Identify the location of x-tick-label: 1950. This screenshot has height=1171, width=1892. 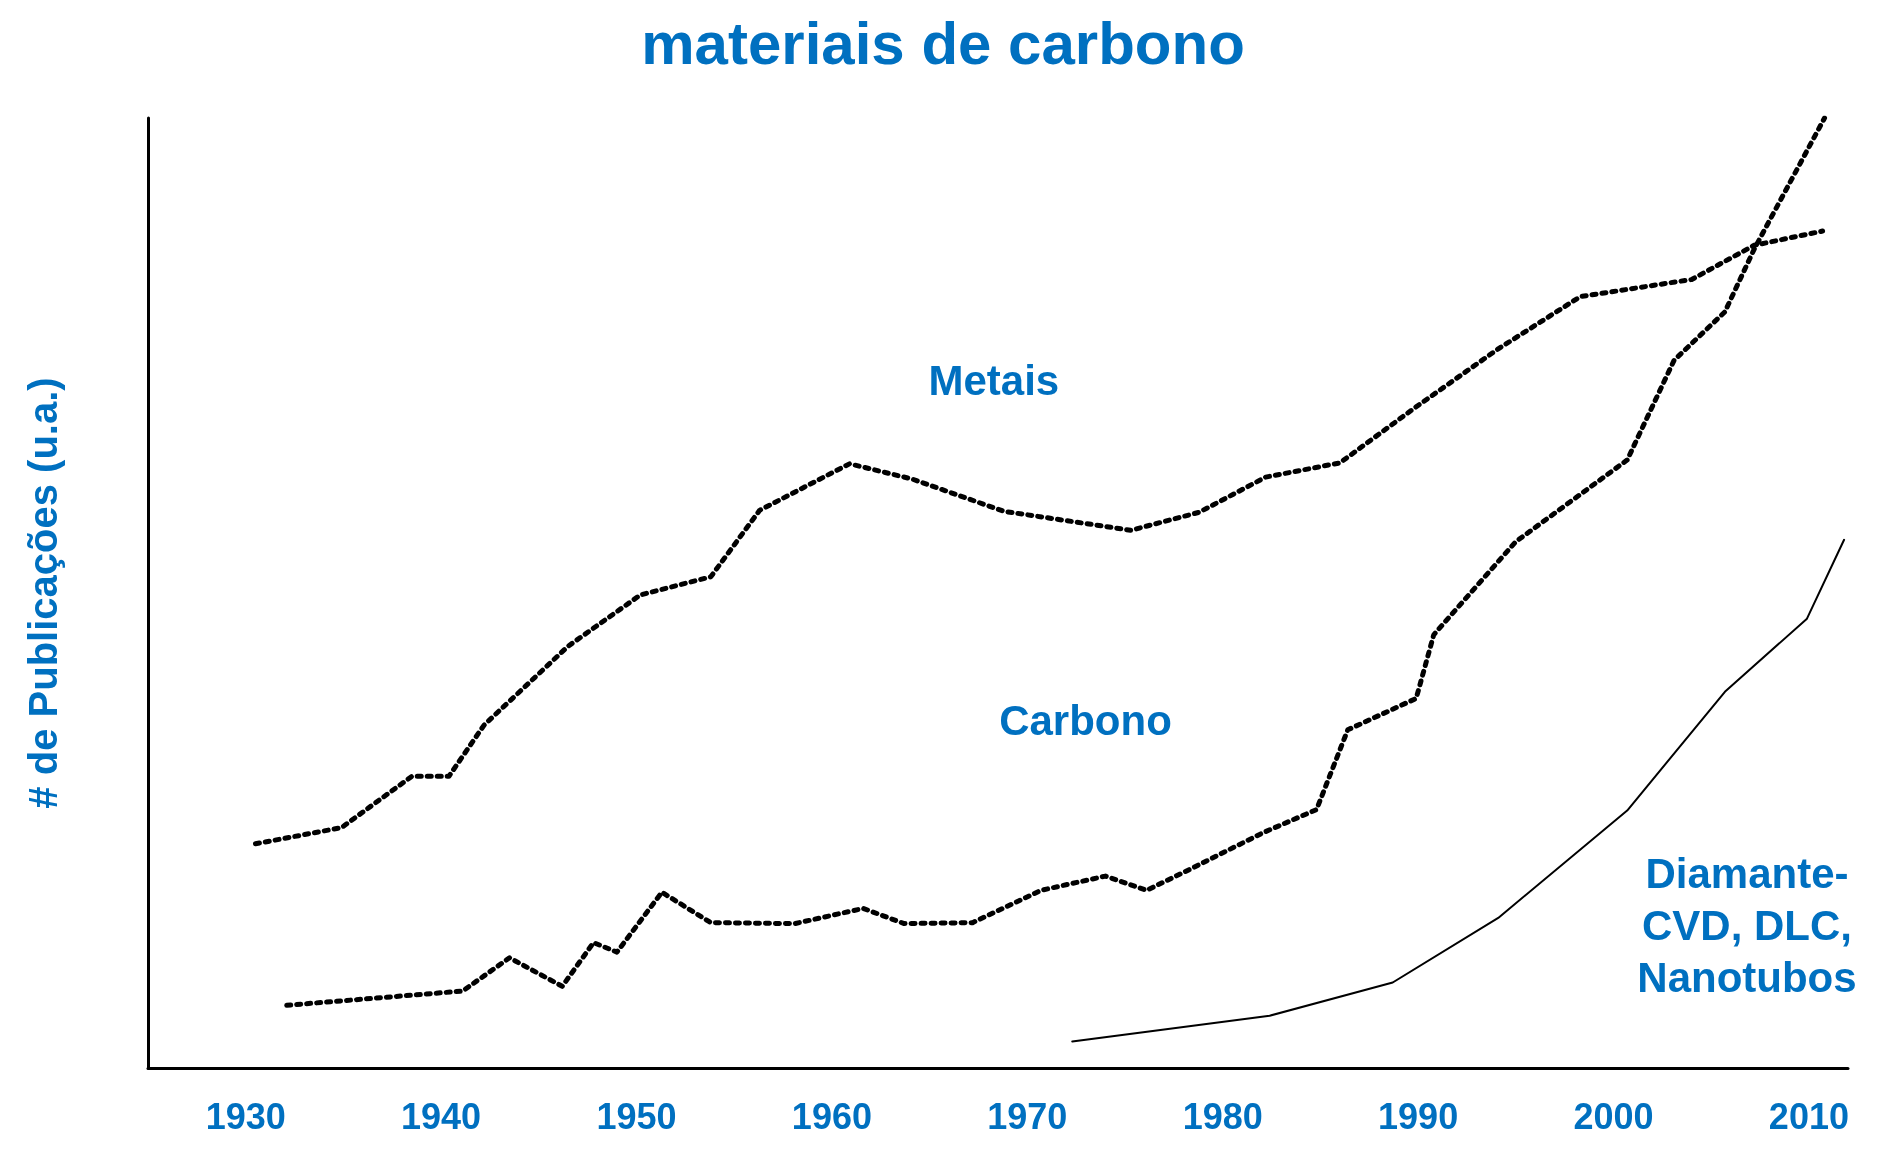
(636, 1116).